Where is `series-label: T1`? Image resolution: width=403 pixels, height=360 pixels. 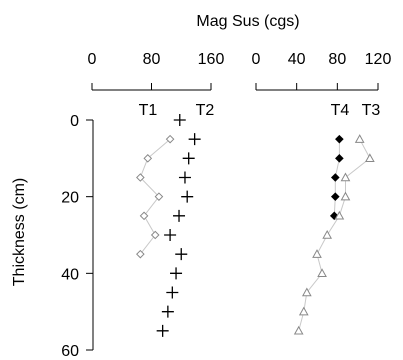
series-label: T1 is located at coordinates (148, 110).